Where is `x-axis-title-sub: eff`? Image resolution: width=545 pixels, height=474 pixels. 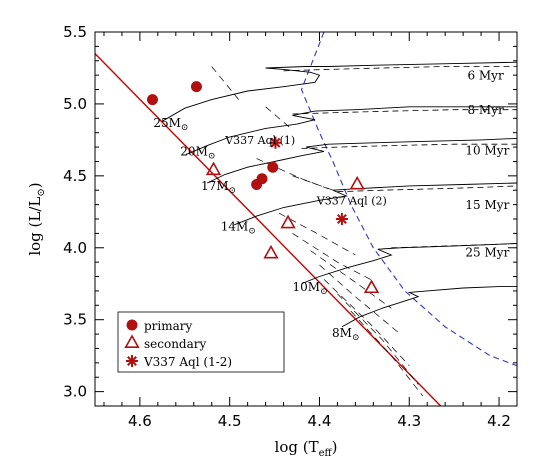 x-axis-title-sub: eff is located at coordinates (326, 453).